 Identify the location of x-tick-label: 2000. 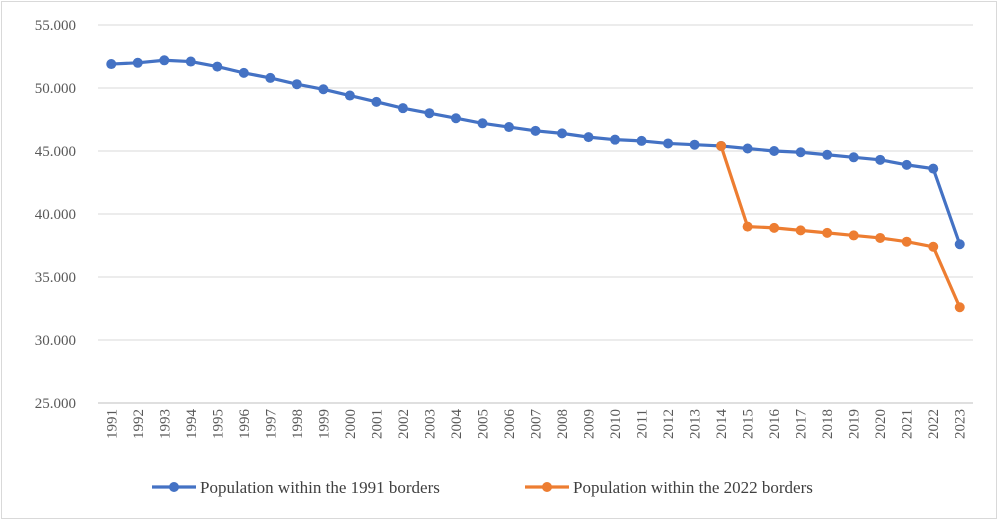
(351, 424).